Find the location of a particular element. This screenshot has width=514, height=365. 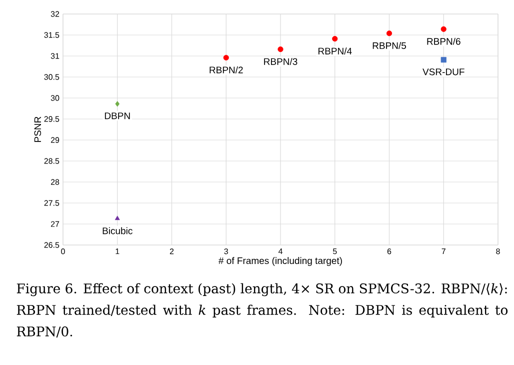

x-tick-label: 6 is located at coordinates (389, 251).